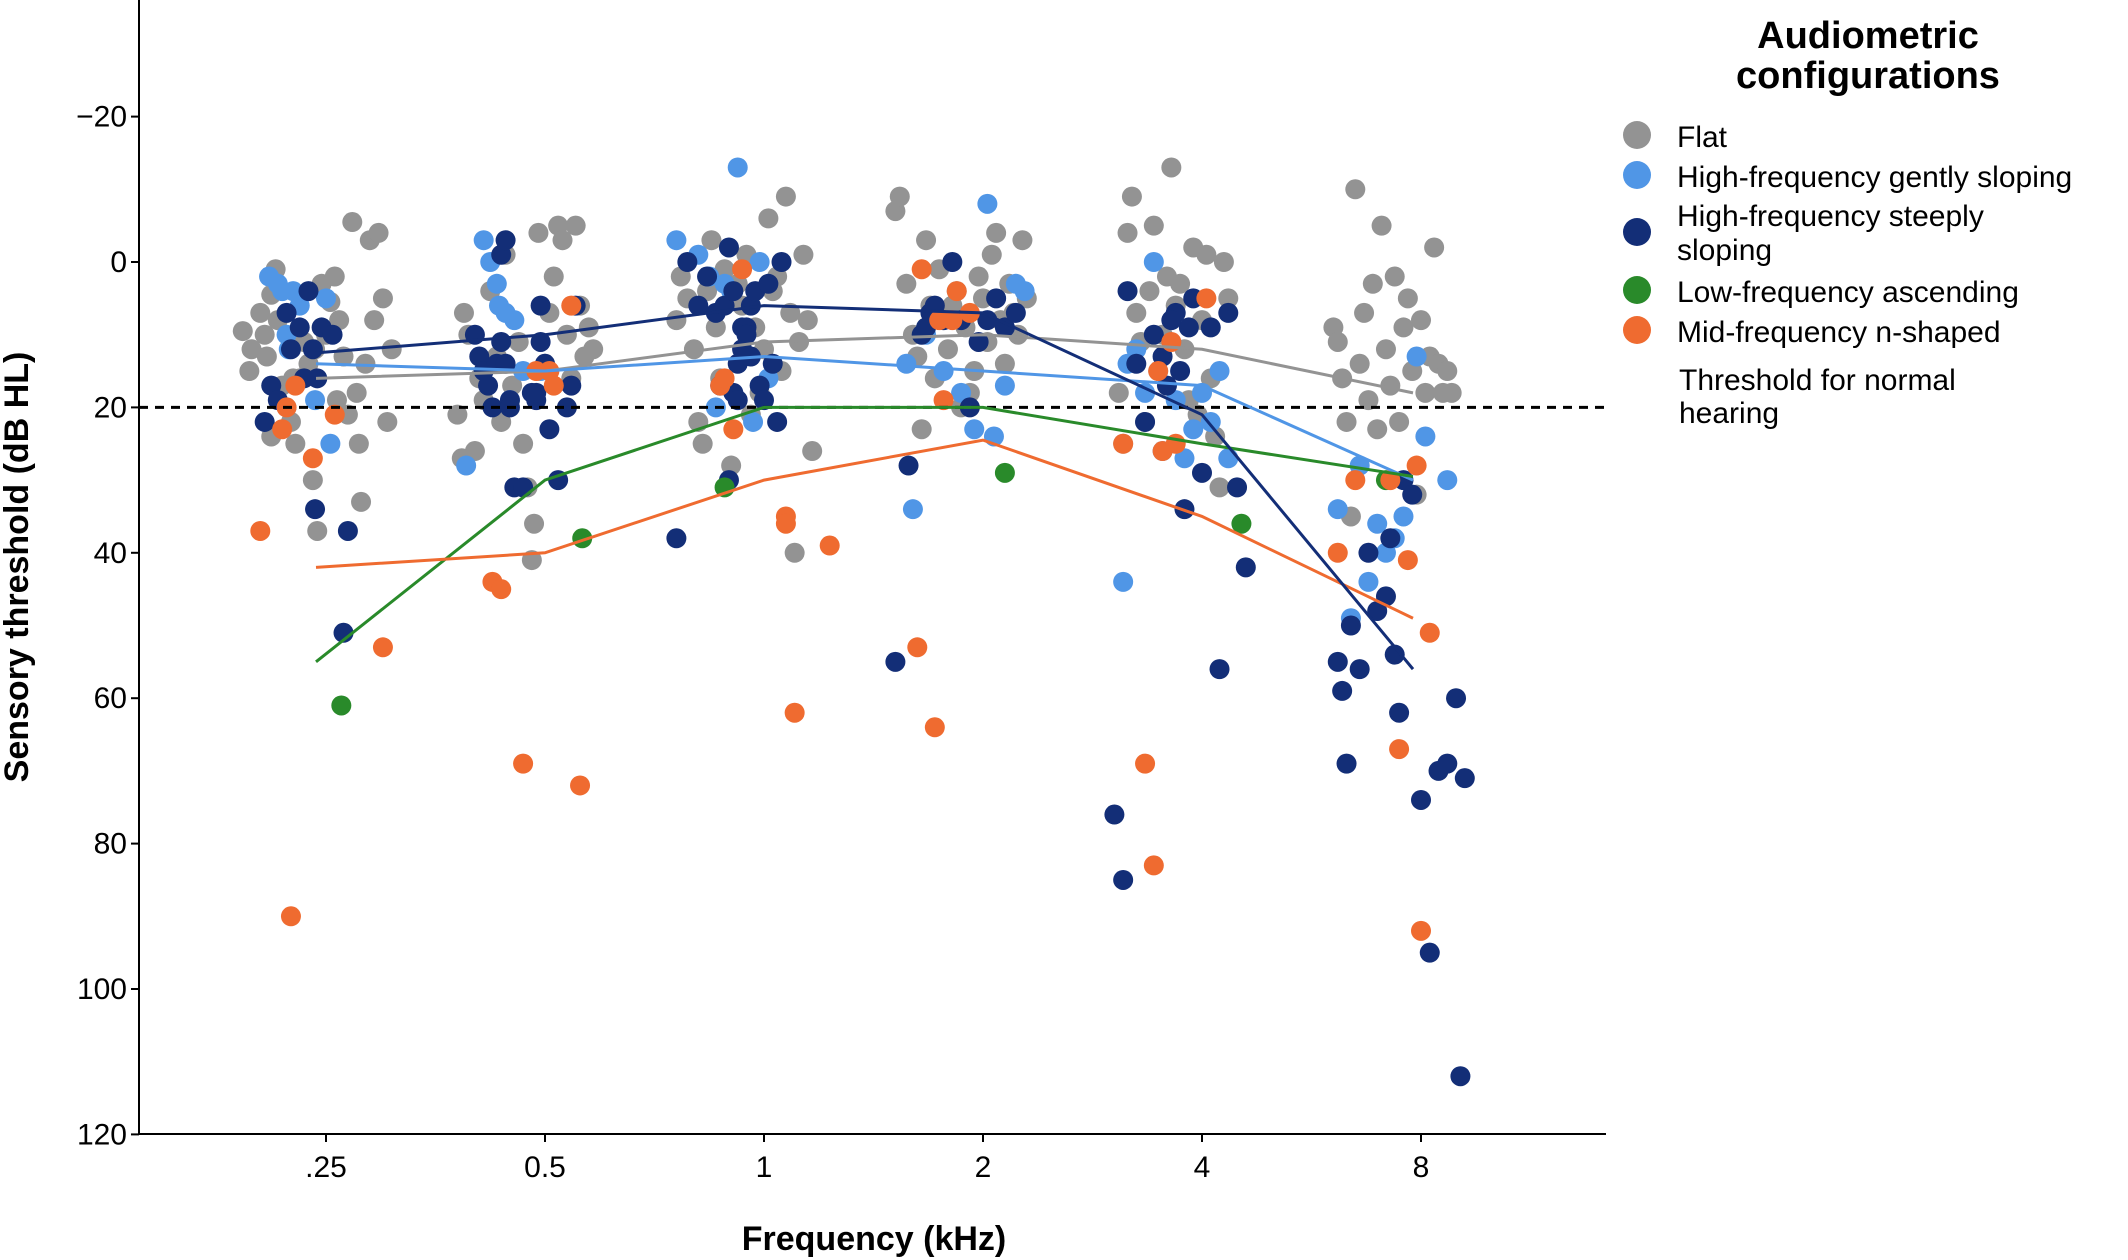 This screenshot has height=1260, width=2128. Describe the element at coordinates (874, 1239) in the screenshot. I see `x-axis-title: Frequency (kHz)` at that location.